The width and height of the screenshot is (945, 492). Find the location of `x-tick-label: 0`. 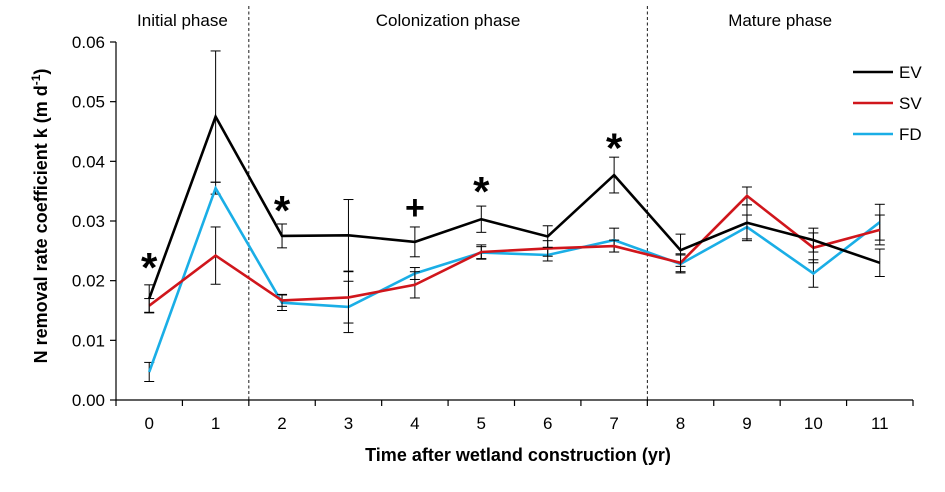

x-tick-label: 0 is located at coordinates (148, 423).